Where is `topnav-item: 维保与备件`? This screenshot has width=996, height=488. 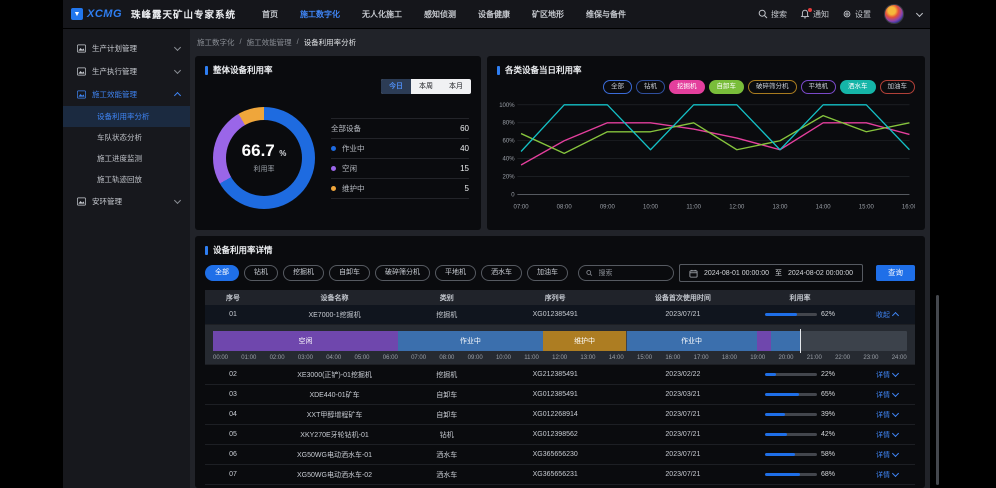 topnav-item: 维保与备件 is located at coordinates (606, 14).